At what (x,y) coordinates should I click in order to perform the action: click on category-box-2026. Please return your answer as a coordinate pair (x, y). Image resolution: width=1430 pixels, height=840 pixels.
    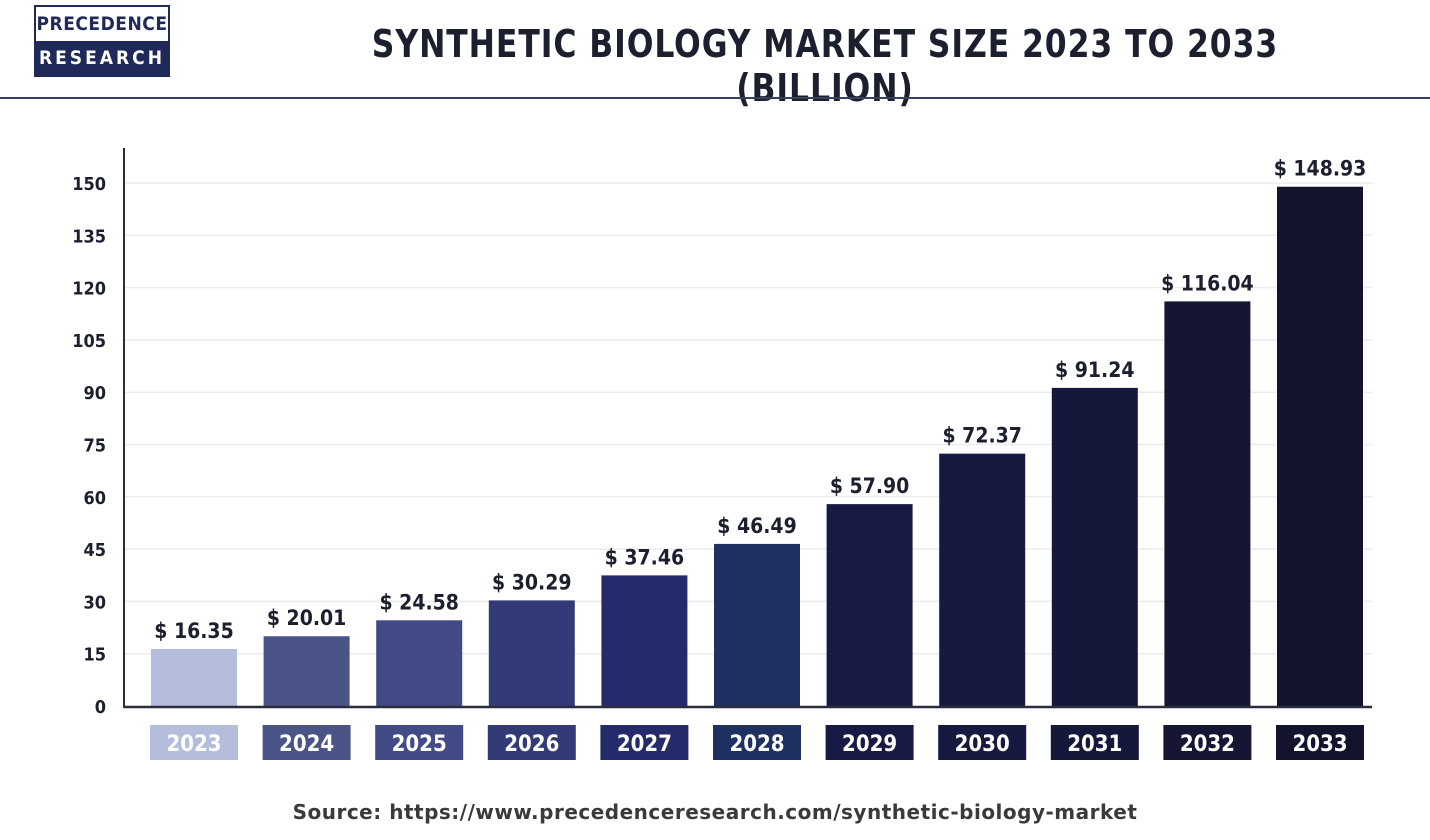
    Looking at the image, I should click on (531, 742).